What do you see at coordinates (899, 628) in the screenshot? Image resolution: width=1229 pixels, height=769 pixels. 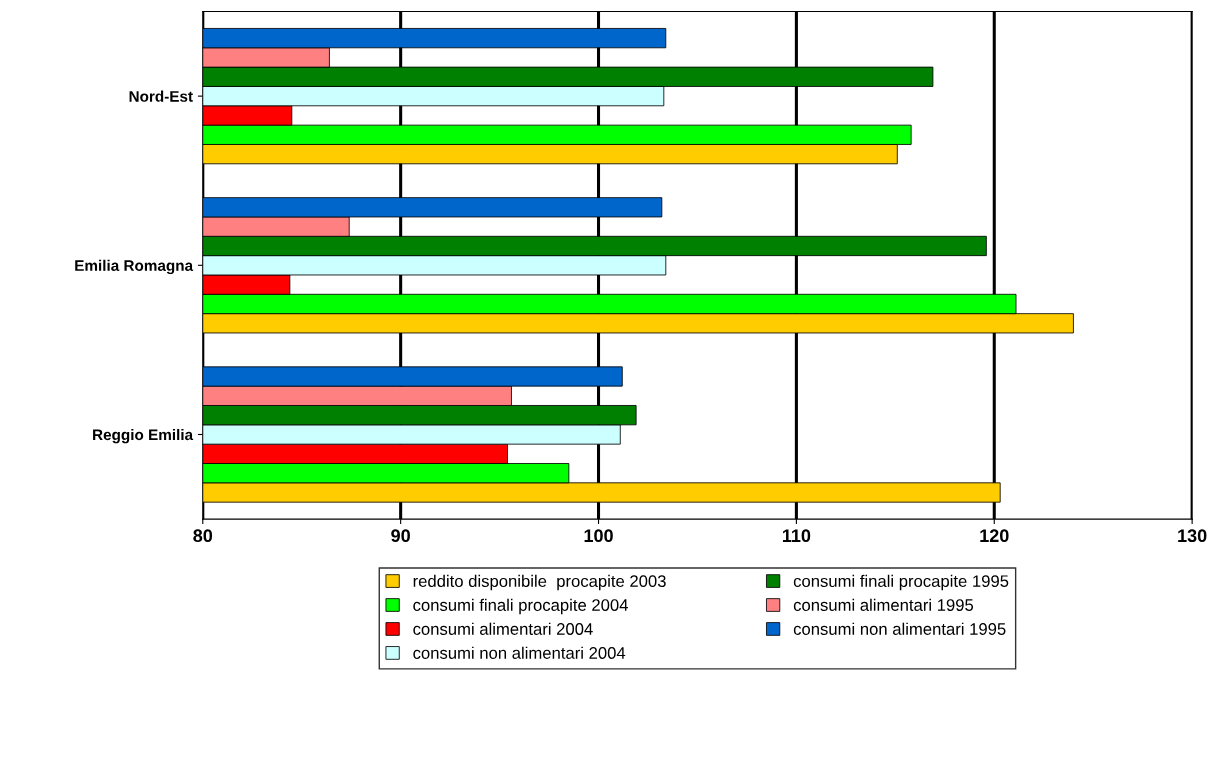 I see `legend-label: consumi non alimentari 1995` at bounding box center [899, 628].